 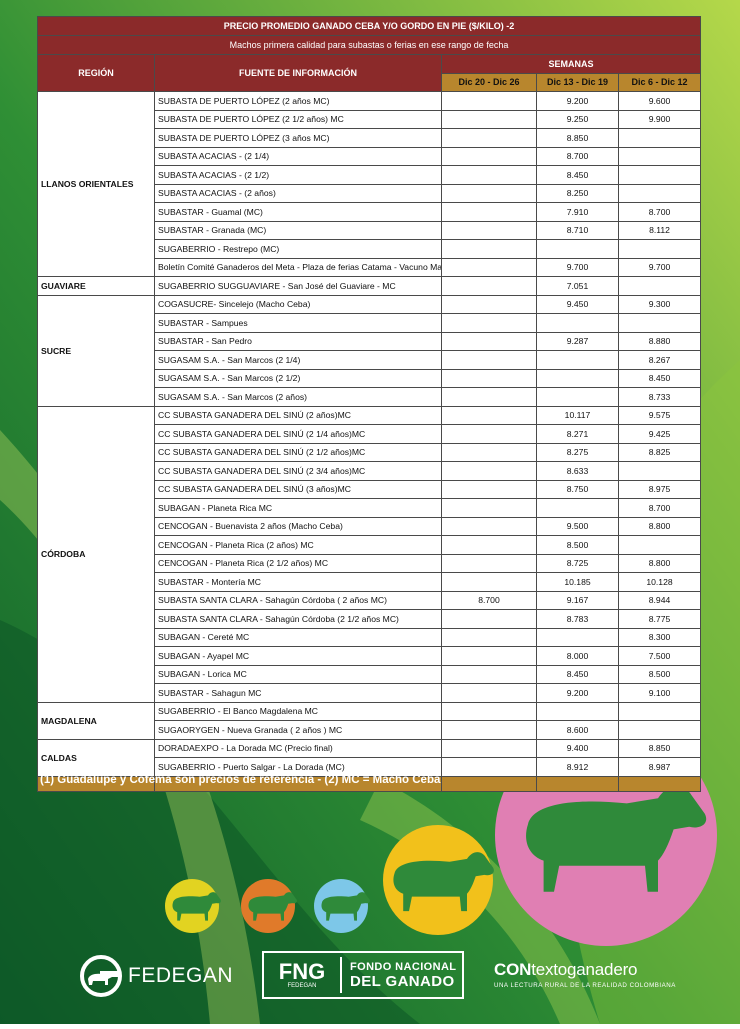 I want to click on price-cell: 8.600, so click(x=577, y=730).